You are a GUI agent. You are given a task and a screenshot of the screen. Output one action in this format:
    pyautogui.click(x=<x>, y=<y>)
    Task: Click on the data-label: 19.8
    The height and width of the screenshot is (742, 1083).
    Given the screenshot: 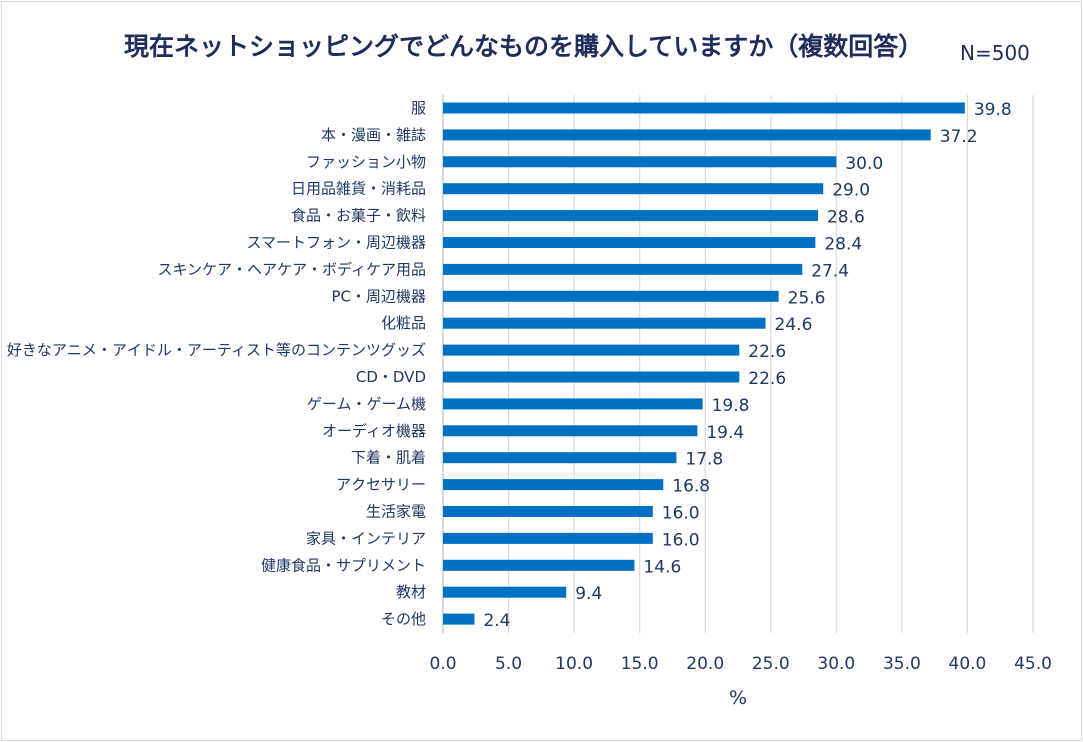 What is the action you would take?
    pyautogui.click(x=731, y=406)
    